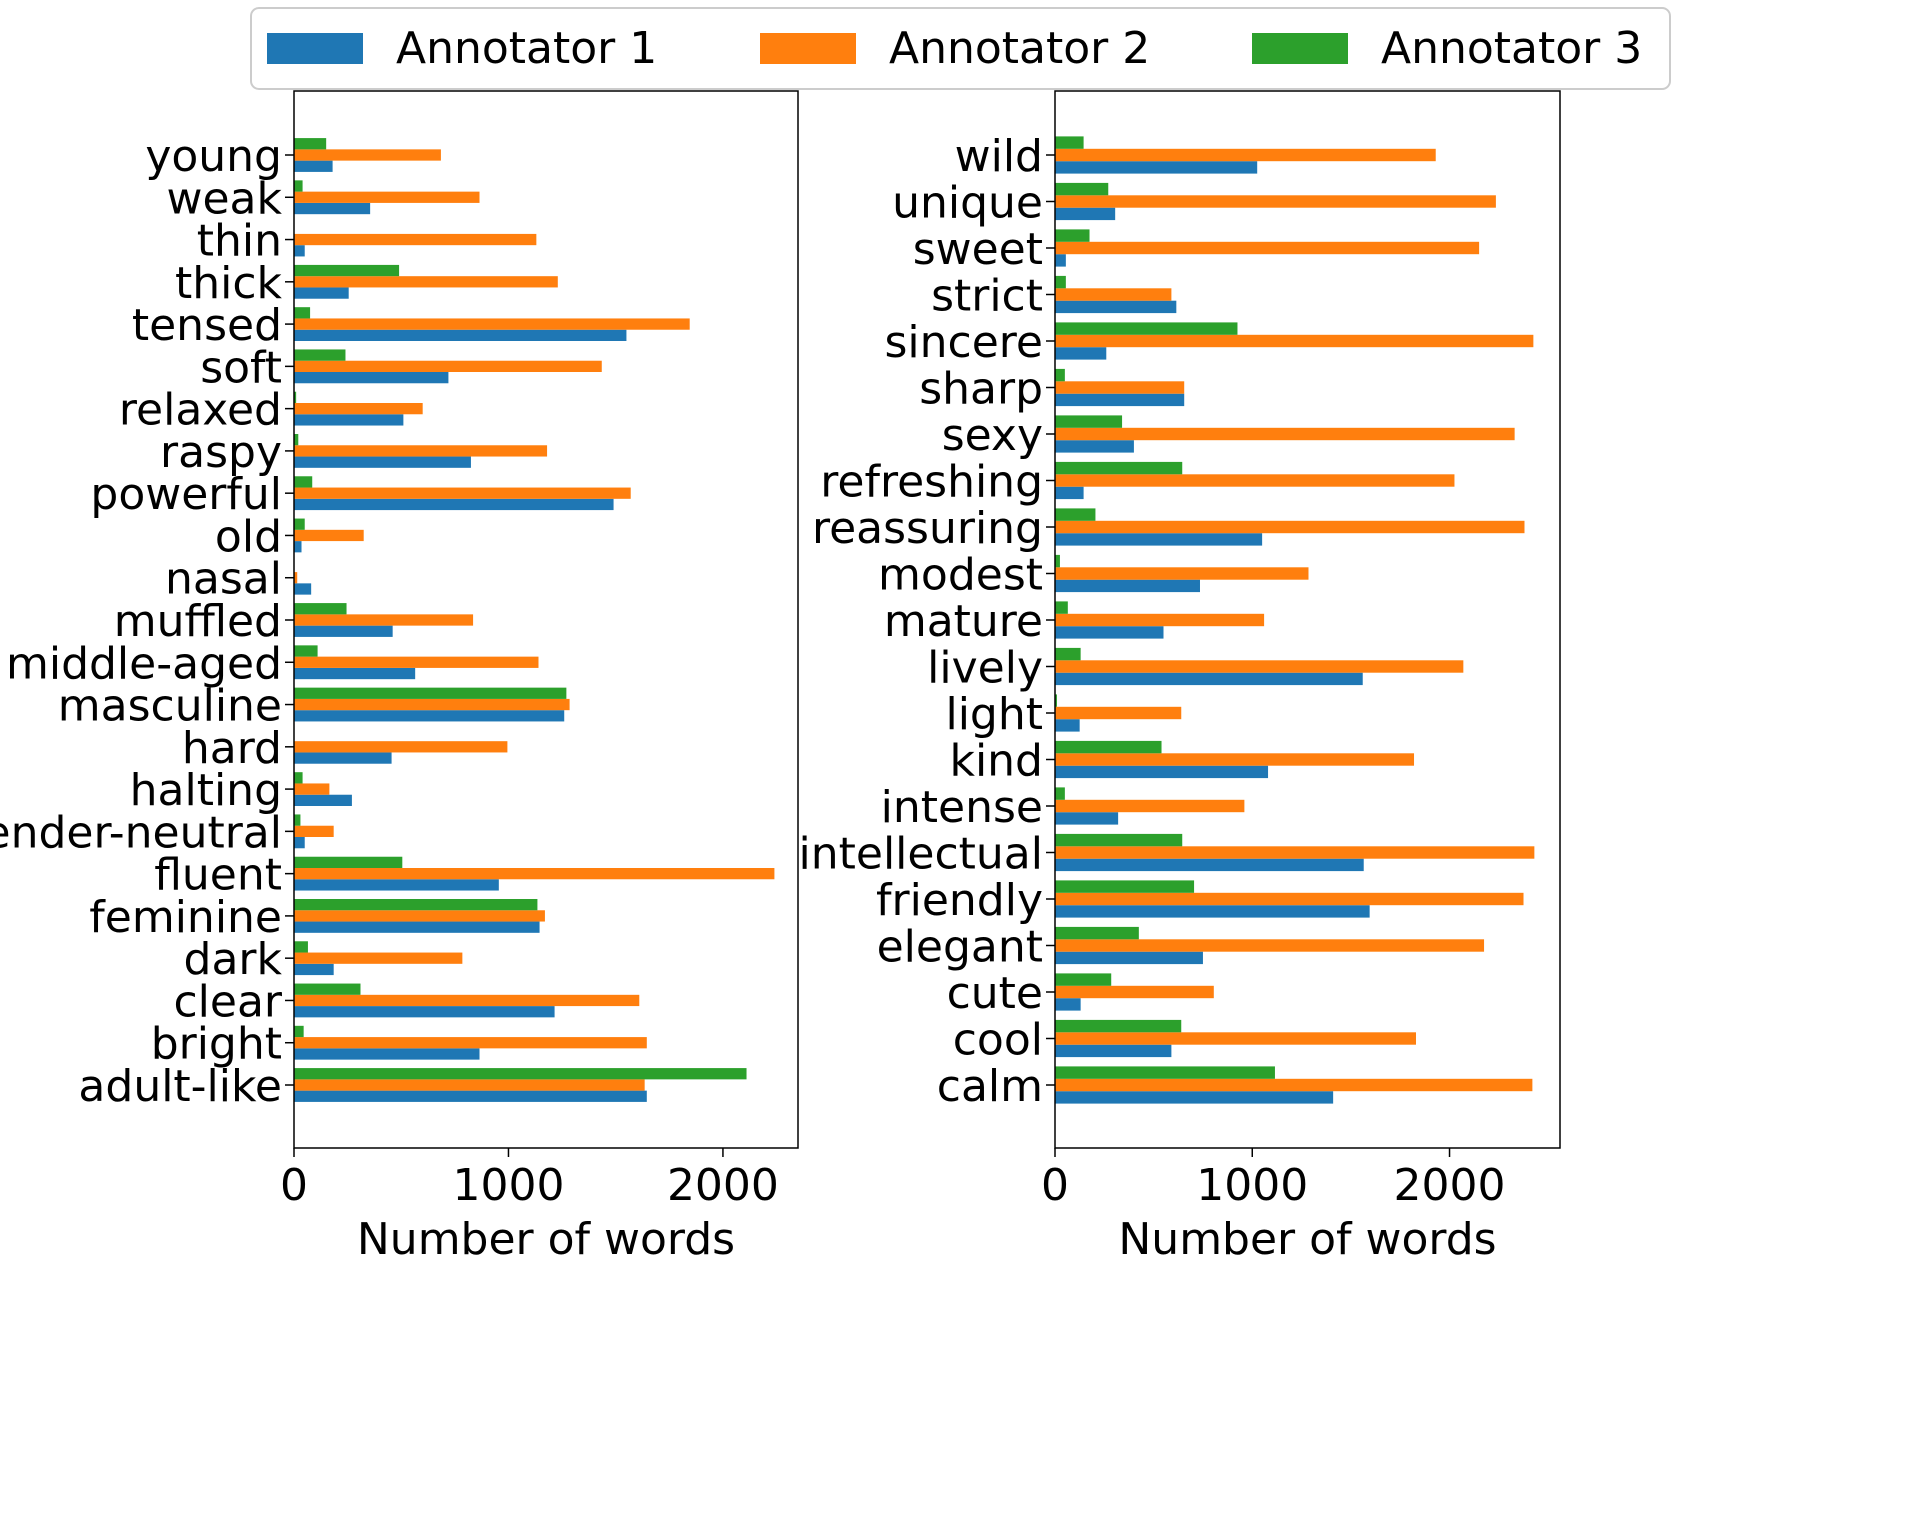 This screenshot has width=1921, height=1522. I want to click on left-category-label-dark: dark, so click(233, 959).